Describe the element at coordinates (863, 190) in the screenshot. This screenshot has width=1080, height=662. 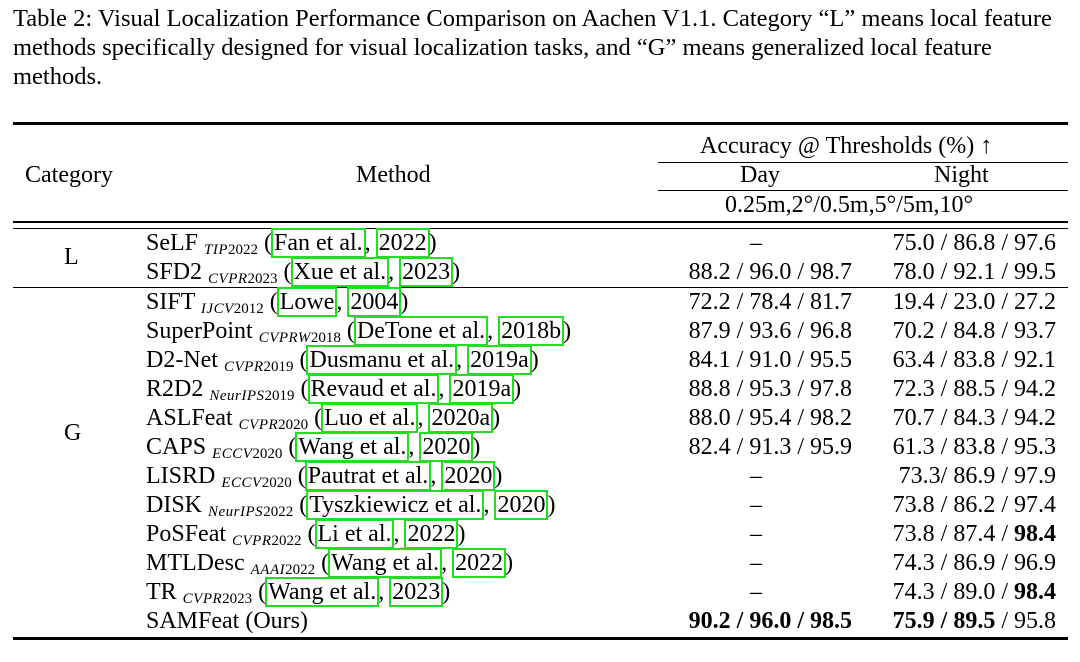
I see `day-night-rule` at that location.